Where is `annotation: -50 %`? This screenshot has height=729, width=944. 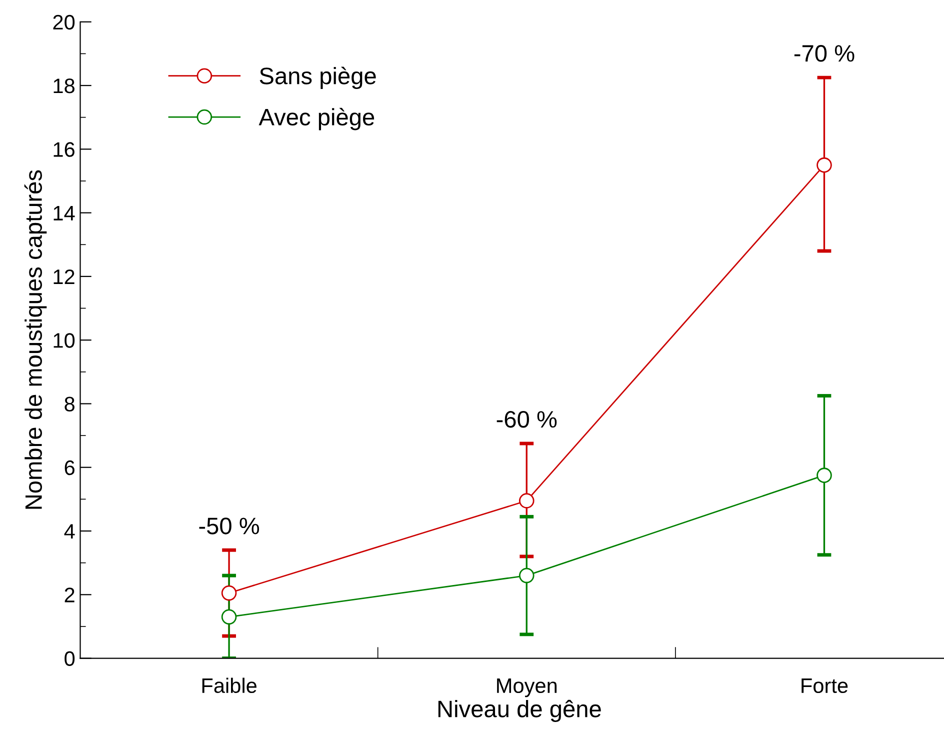 annotation: -50 % is located at coordinates (229, 526).